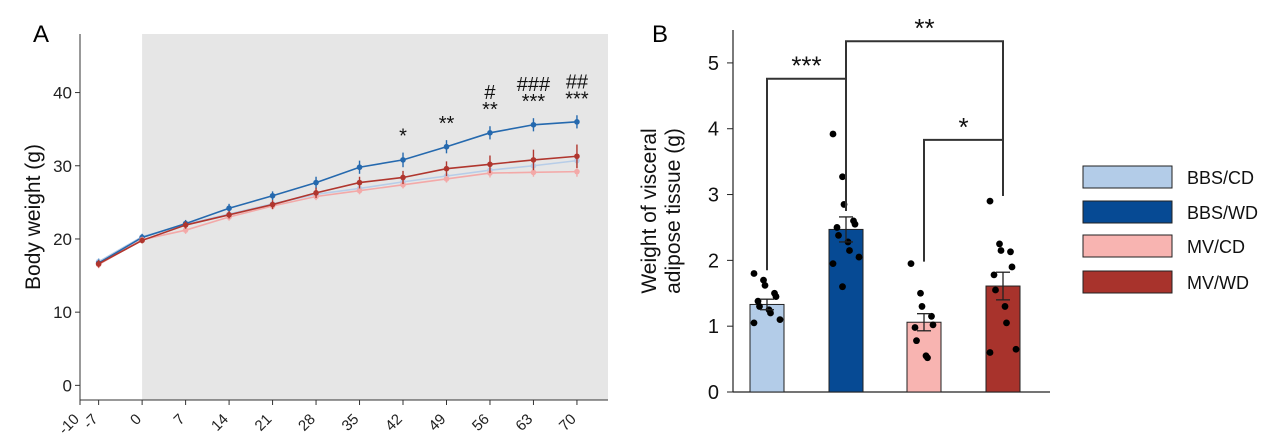 The width and height of the screenshot is (1280, 447). What do you see at coordinates (220, 423) in the screenshot?
I see `x-tick-label: 14` at bounding box center [220, 423].